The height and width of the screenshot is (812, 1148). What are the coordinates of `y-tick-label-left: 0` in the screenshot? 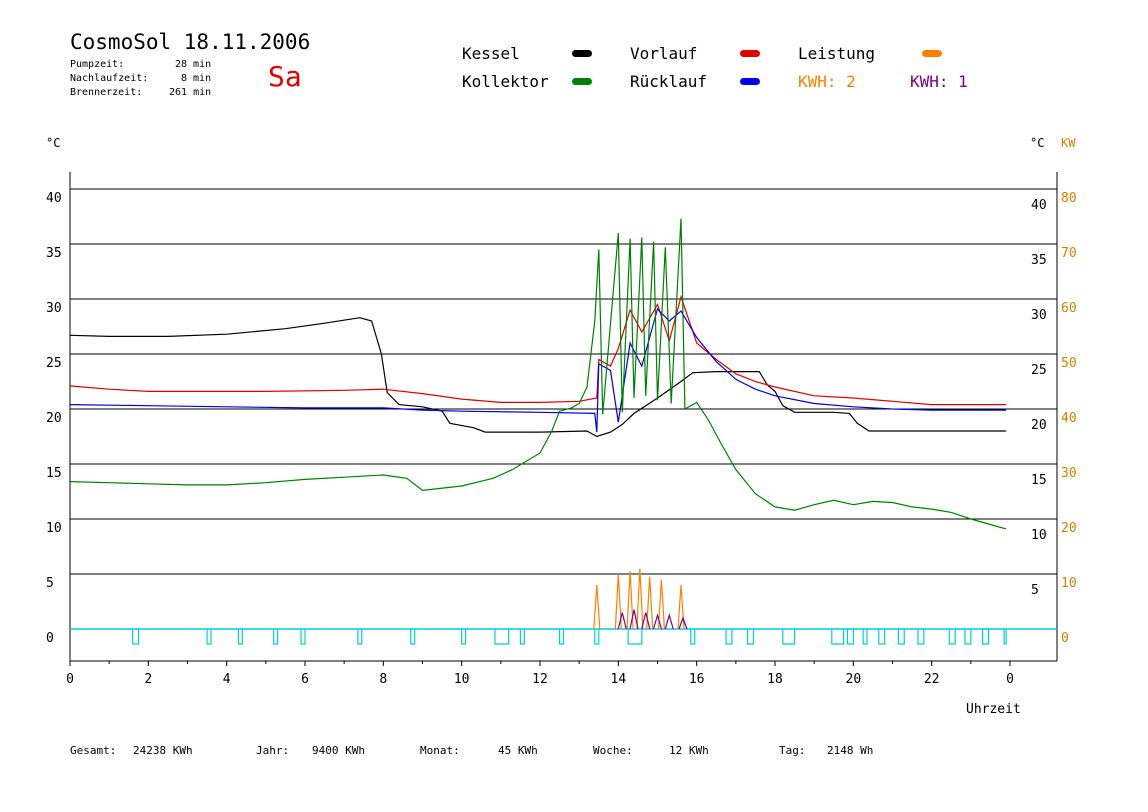 It's located at (50, 638).